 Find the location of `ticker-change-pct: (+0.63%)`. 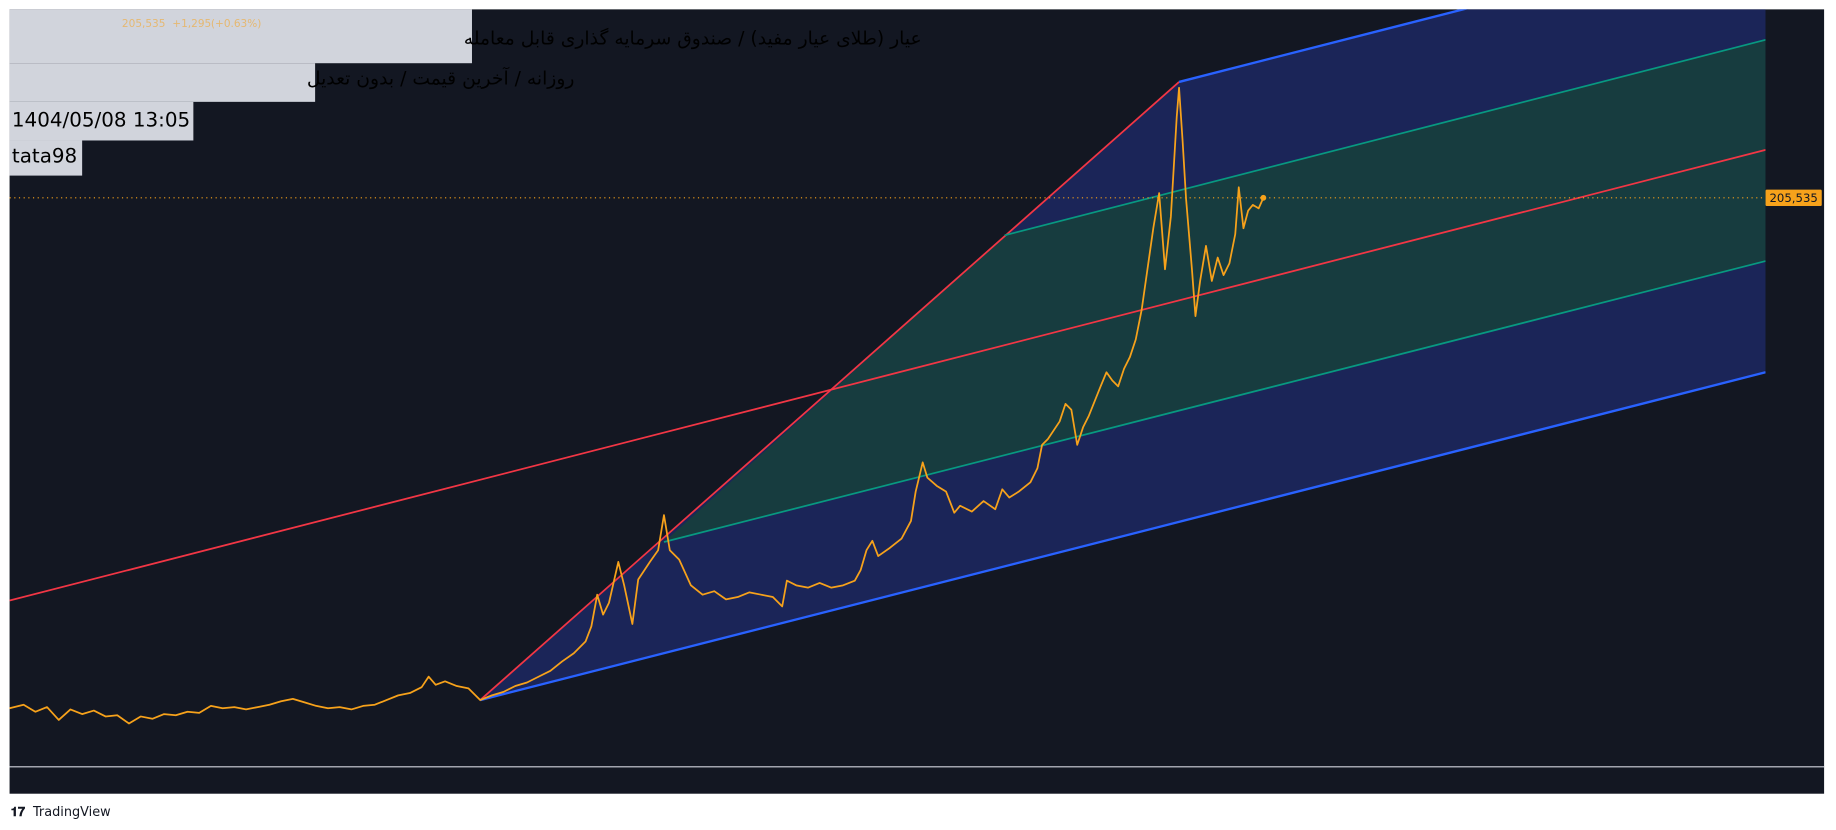

ticker-change-pct: (+0.63%) is located at coordinates (236, 24).